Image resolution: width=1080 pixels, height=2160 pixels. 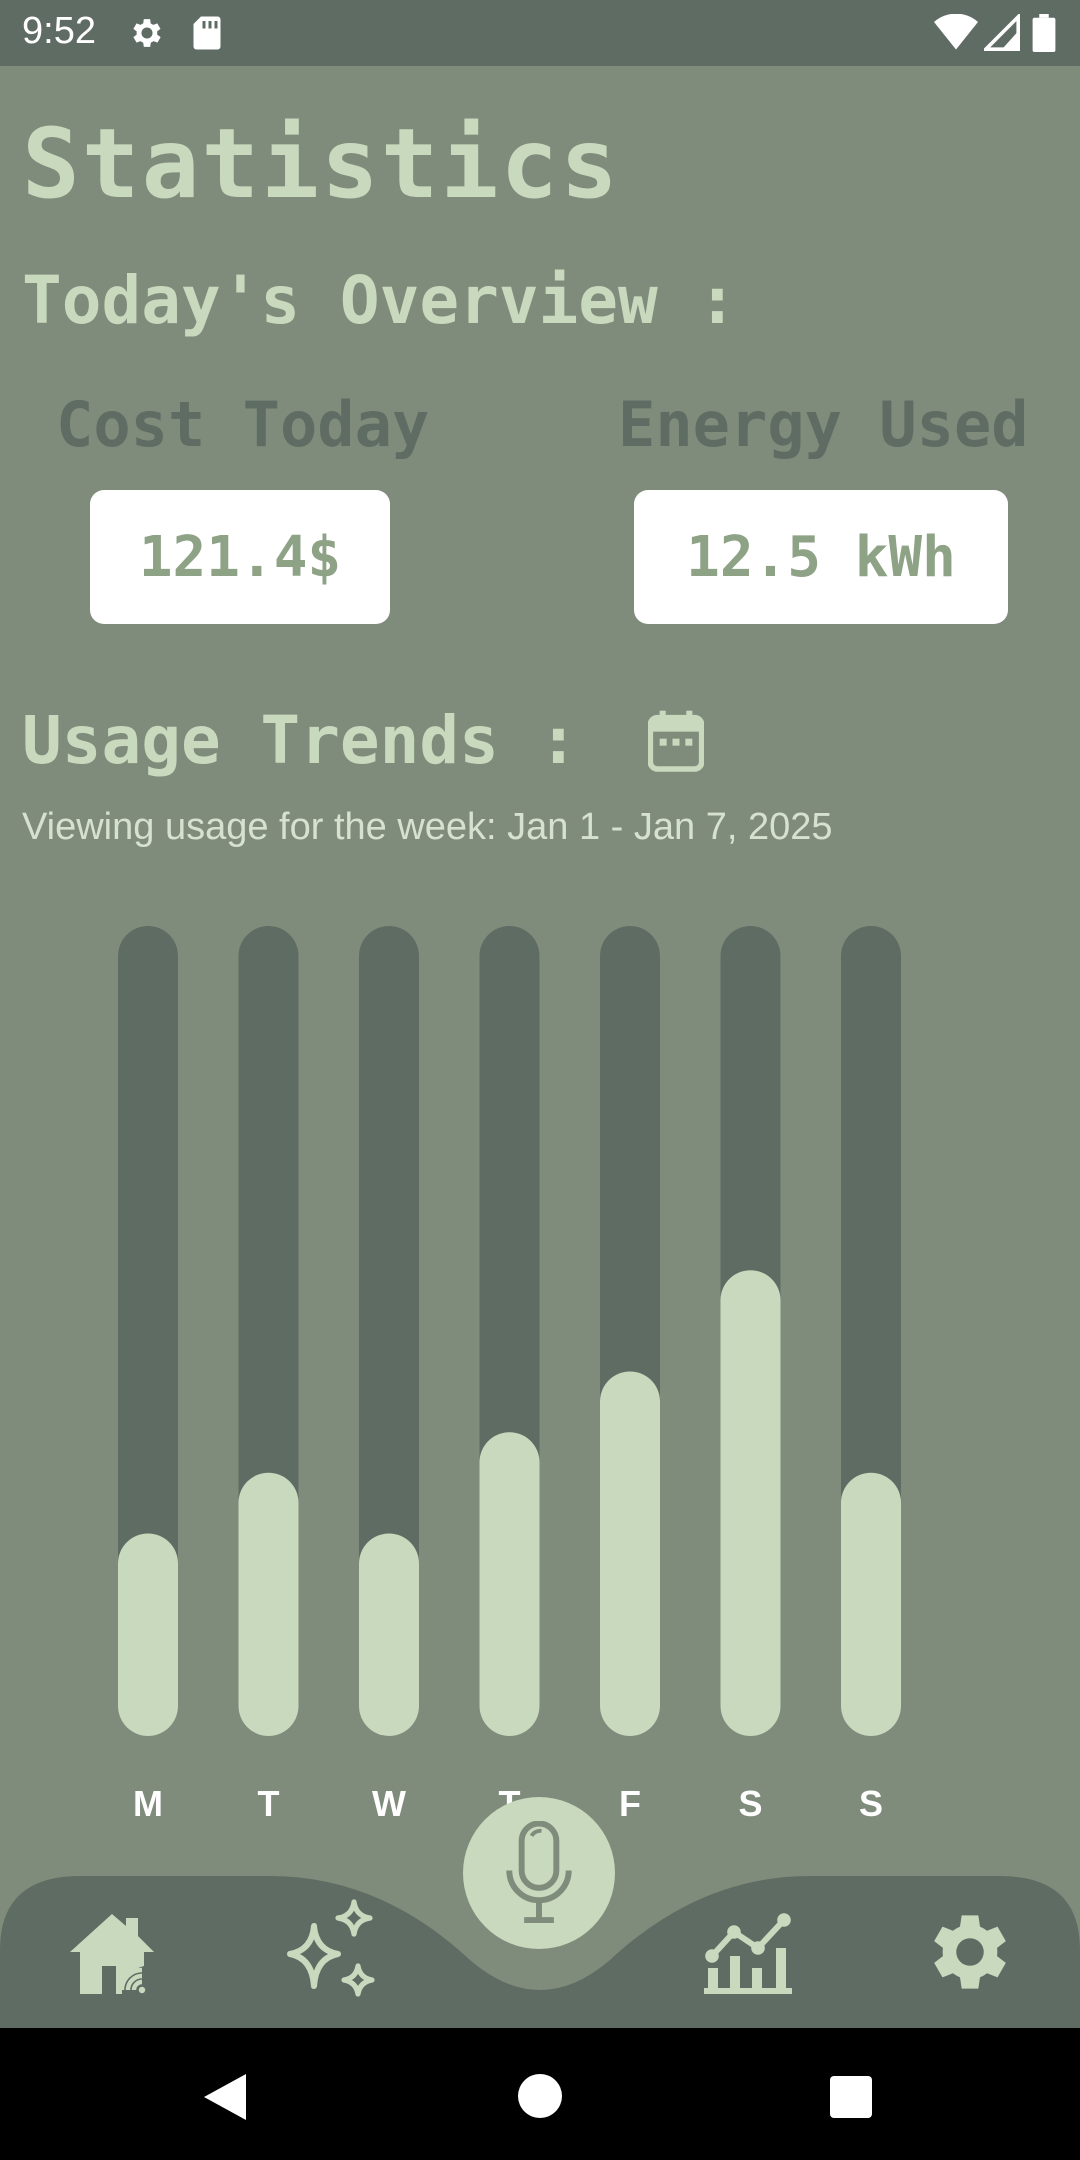 What do you see at coordinates (851, 2097) in the screenshot?
I see `recents-icon` at bounding box center [851, 2097].